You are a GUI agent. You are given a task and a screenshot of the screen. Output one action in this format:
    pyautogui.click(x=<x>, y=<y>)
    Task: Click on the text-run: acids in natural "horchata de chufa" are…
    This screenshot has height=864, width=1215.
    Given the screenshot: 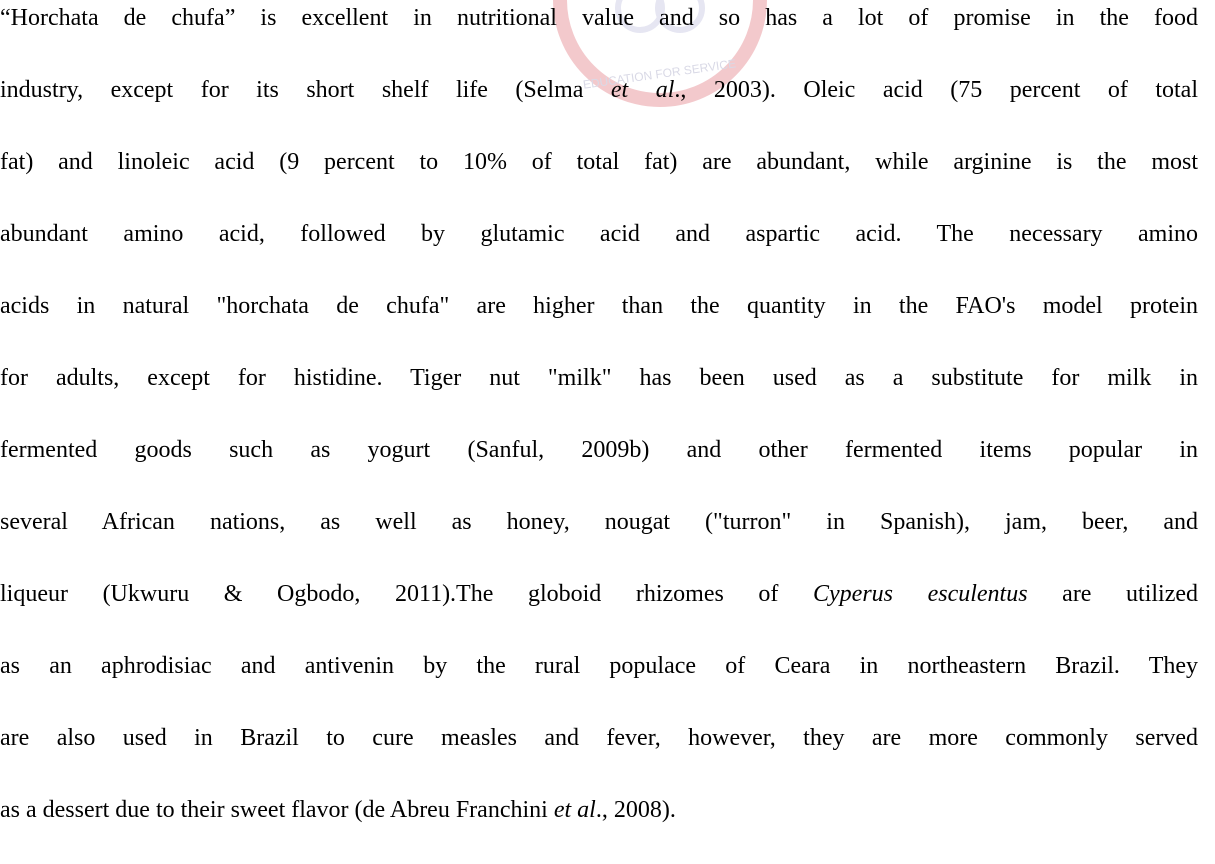 What is the action you would take?
    pyautogui.click(x=599, y=306)
    